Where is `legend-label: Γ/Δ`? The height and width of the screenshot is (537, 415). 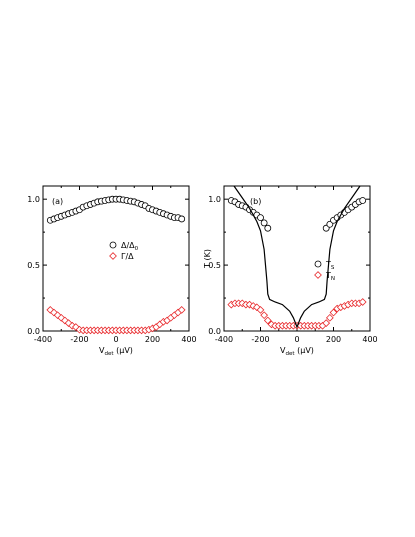
legend-label: Γ/Δ is located at coordinates (127, 256).